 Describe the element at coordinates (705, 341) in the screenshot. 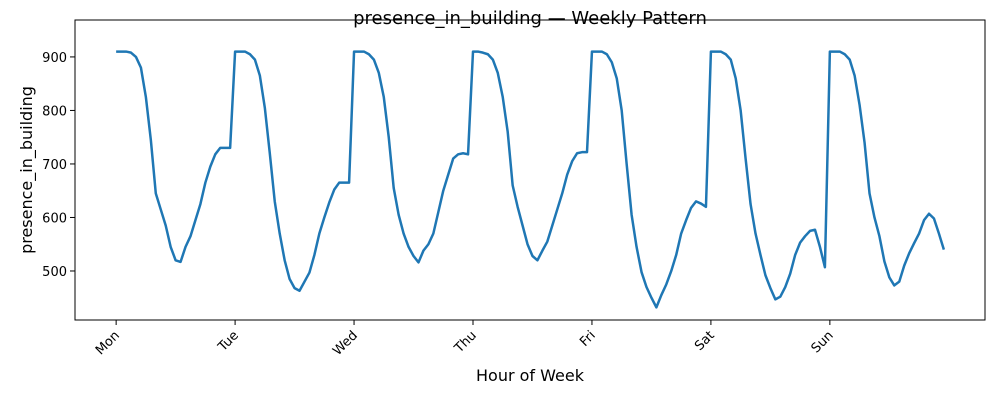

I see `x-tick-label: Sat` at that location.